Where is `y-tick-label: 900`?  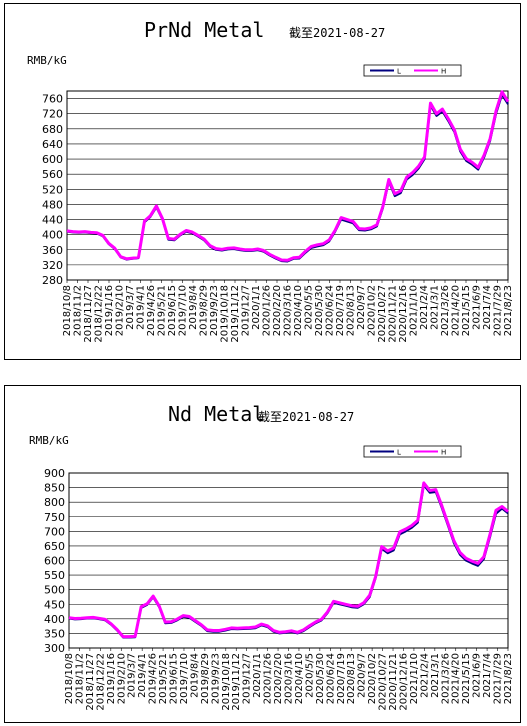 y-tick-label: 900 is located at coordinates (54, 473).